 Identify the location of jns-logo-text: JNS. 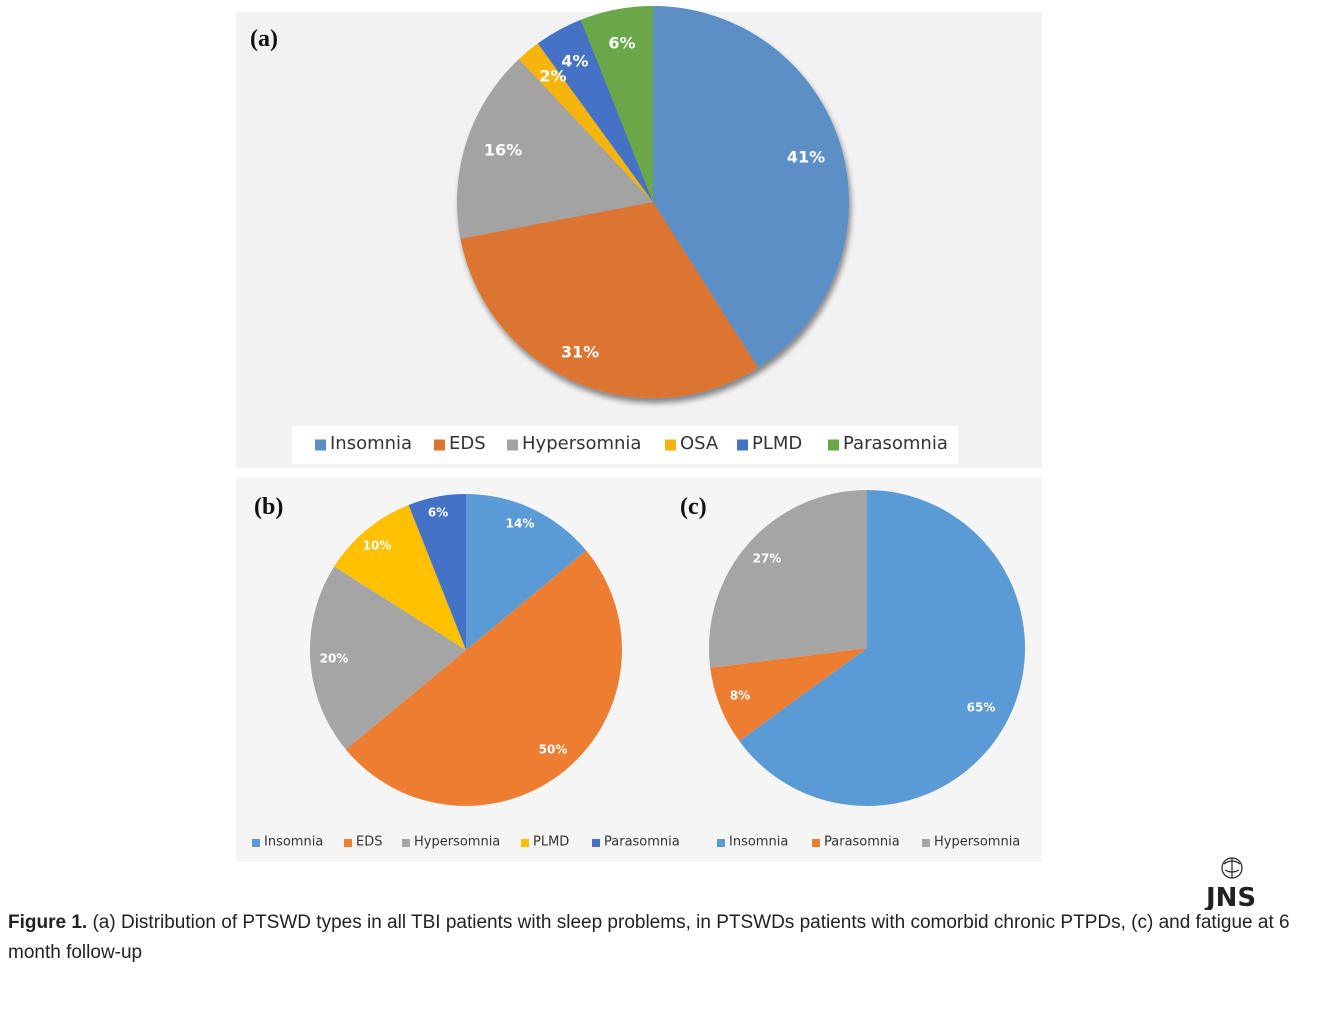
(1230, 896).